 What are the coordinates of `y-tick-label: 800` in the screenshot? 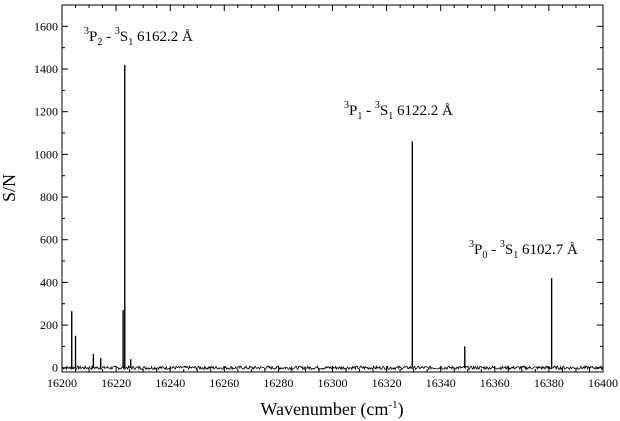 It's located at (49, 197).